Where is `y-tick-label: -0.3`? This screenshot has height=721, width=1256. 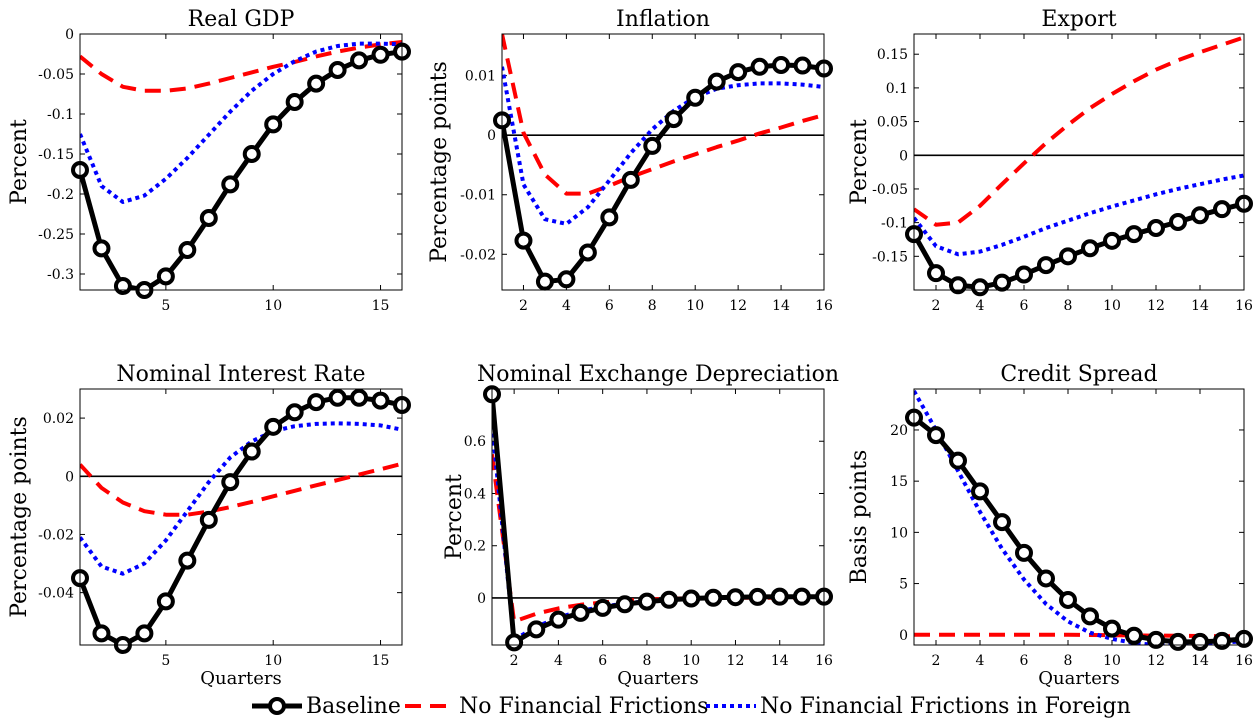 y-tick-label: -0.3 is located at coordinates (60, 275).